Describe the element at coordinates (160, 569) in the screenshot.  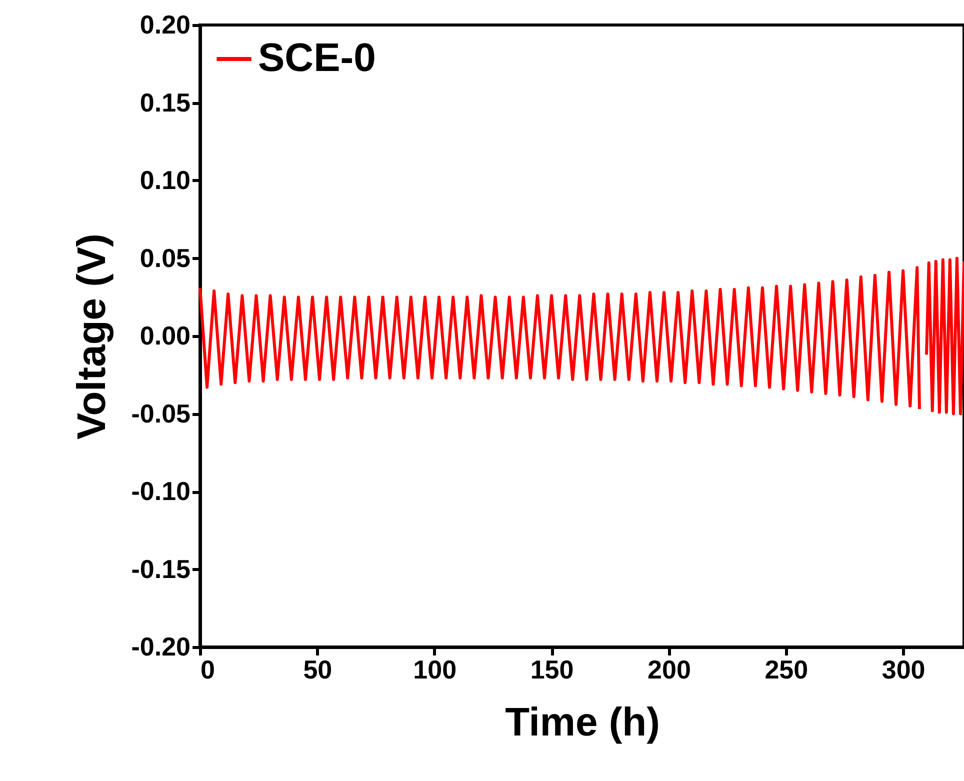
I see `y-tick-label: -0.15` at that location.